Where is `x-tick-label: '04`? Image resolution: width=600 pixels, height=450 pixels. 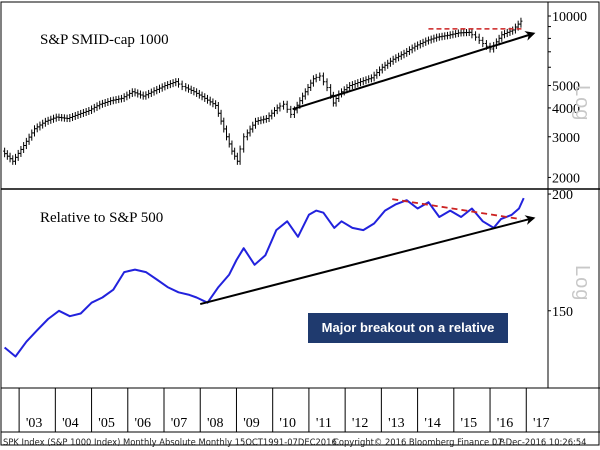
x-tick-label: '04 is located at coordinates (70, 423).